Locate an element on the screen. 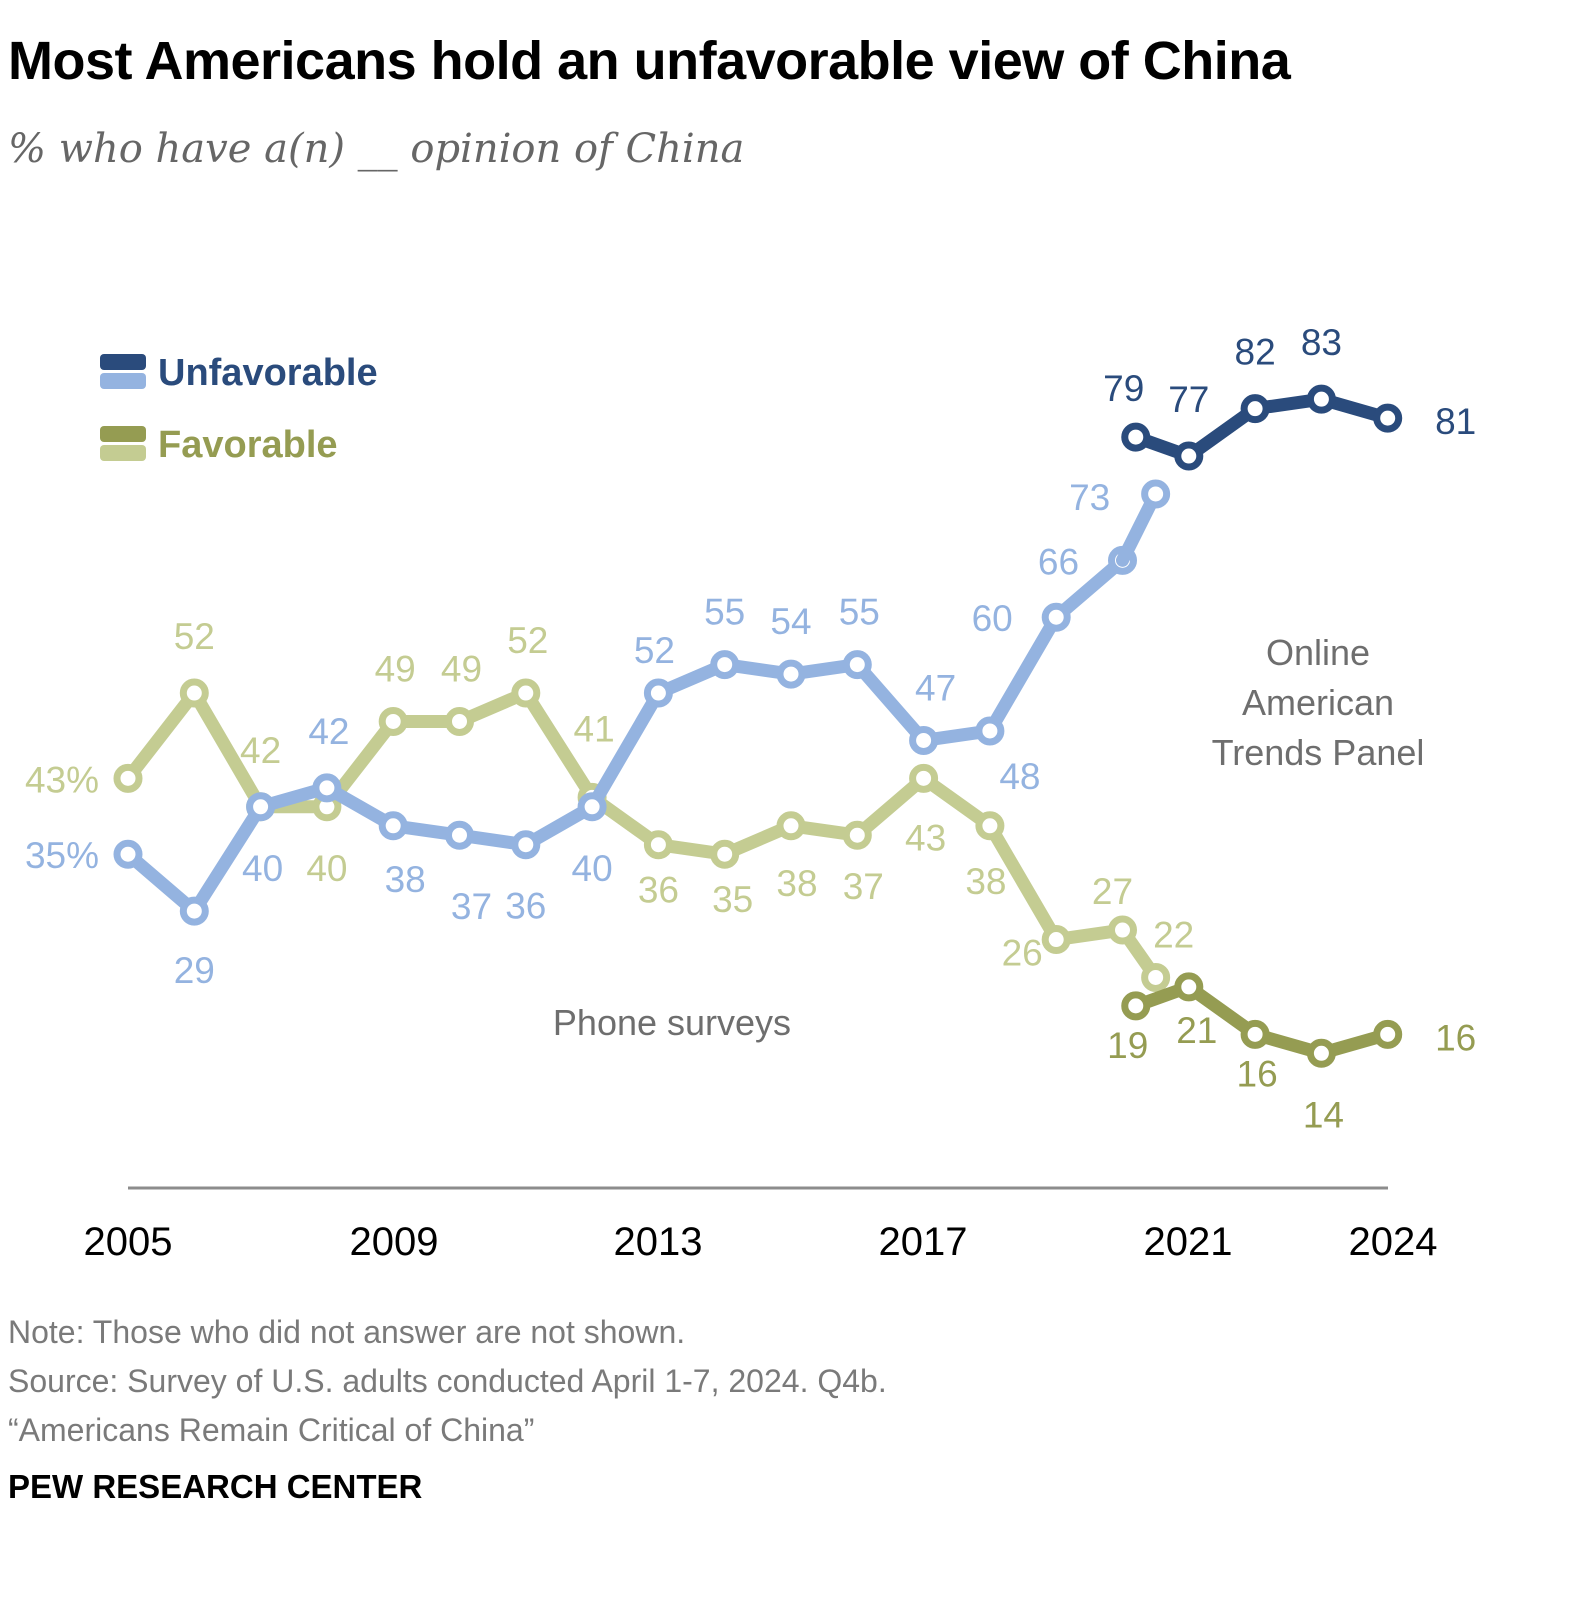 The width and height of the screenshot is (1587, 1624). legend-swatch-unfavorable-online is located at coordinates (123, 362).